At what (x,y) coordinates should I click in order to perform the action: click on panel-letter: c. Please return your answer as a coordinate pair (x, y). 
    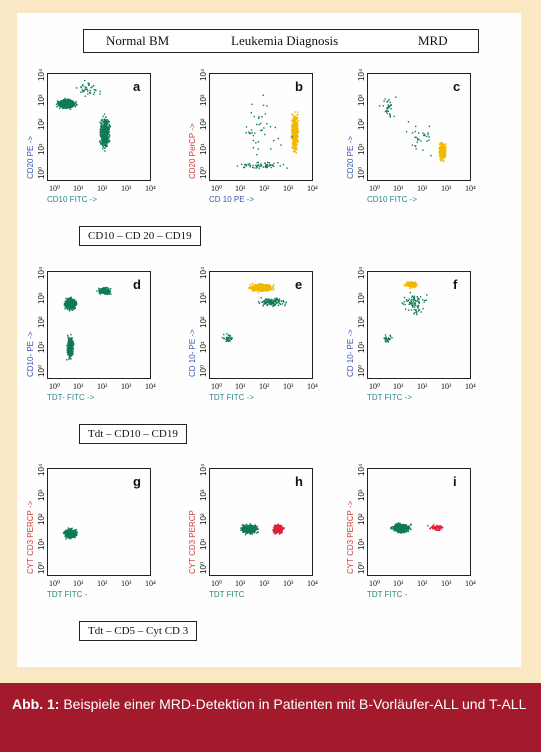
    Looking at the image, I should click on (457, 86).